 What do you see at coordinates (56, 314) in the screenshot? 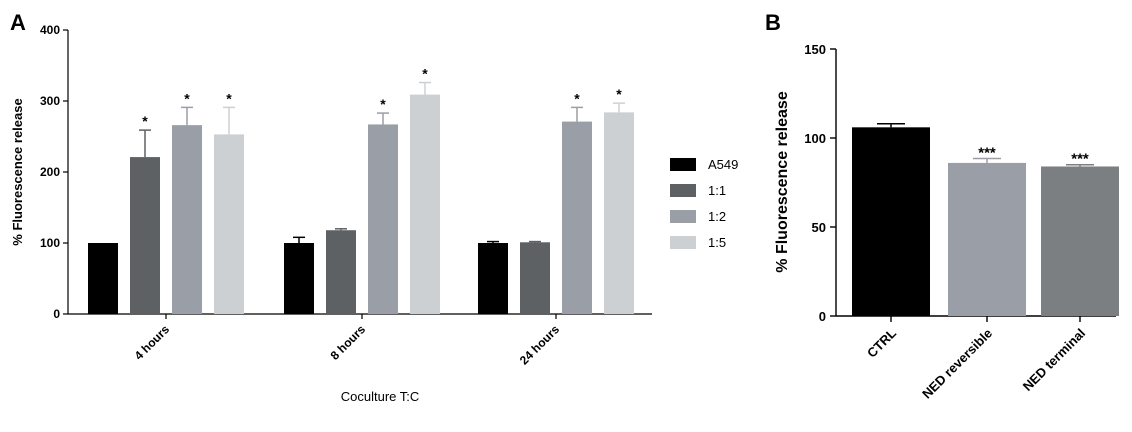
I see `panel-a-y-tick-label: 0` at bounding box center [56, 314].